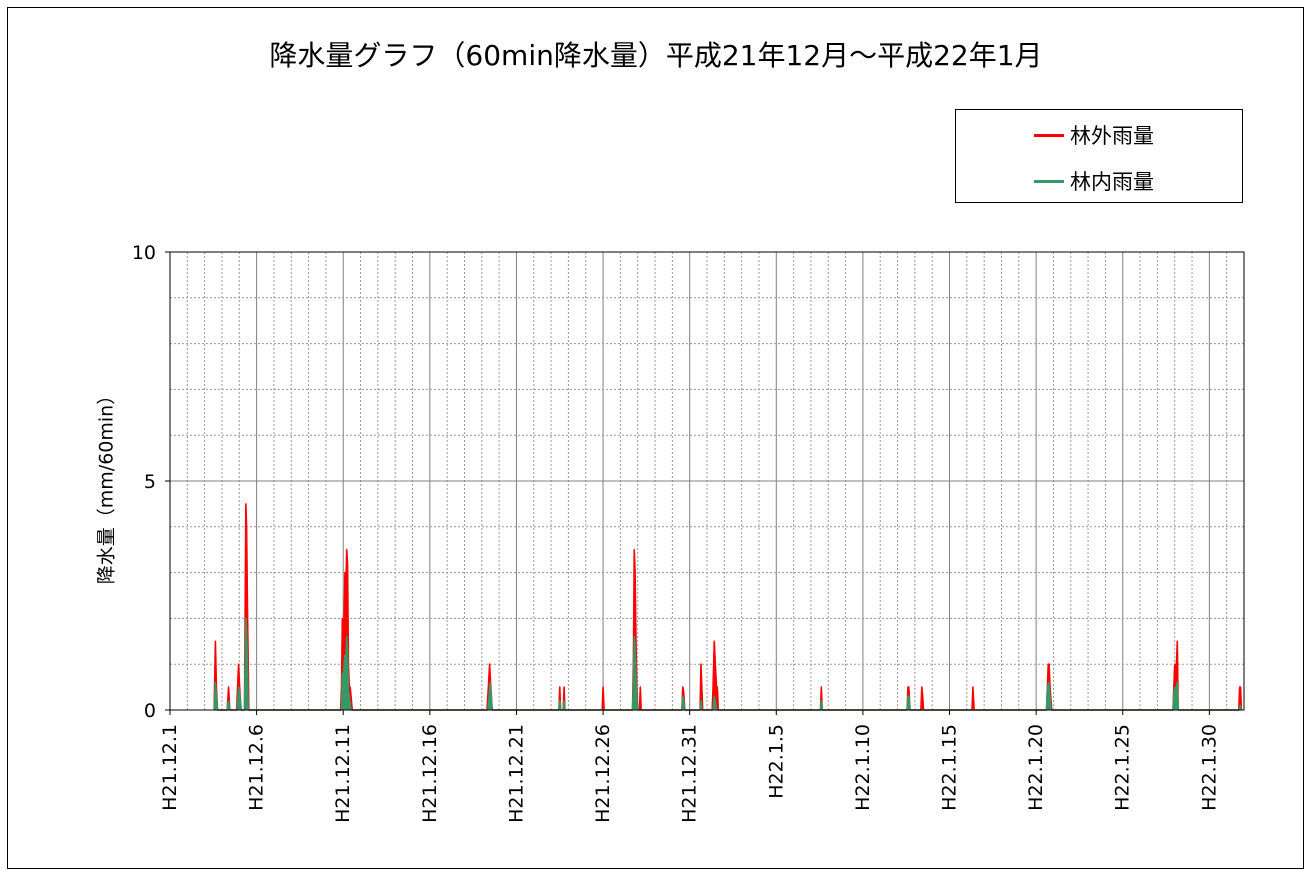  Describe the element at coordinates (1049, 181) in the screenshot. I see `legend-swatch-inside` at that location.